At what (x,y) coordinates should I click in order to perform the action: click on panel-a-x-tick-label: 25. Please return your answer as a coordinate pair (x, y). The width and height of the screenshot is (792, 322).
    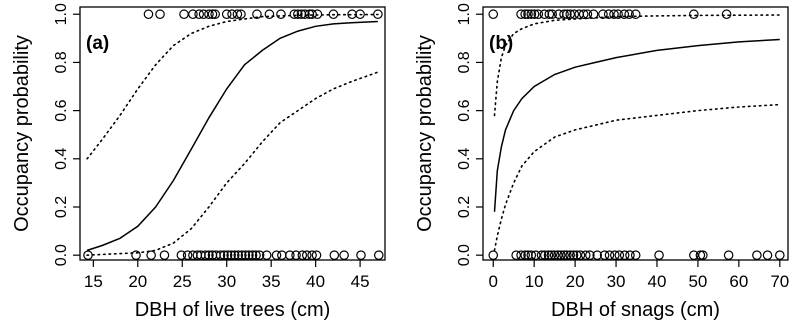
    Looking at the image, I should click on (182, 281).